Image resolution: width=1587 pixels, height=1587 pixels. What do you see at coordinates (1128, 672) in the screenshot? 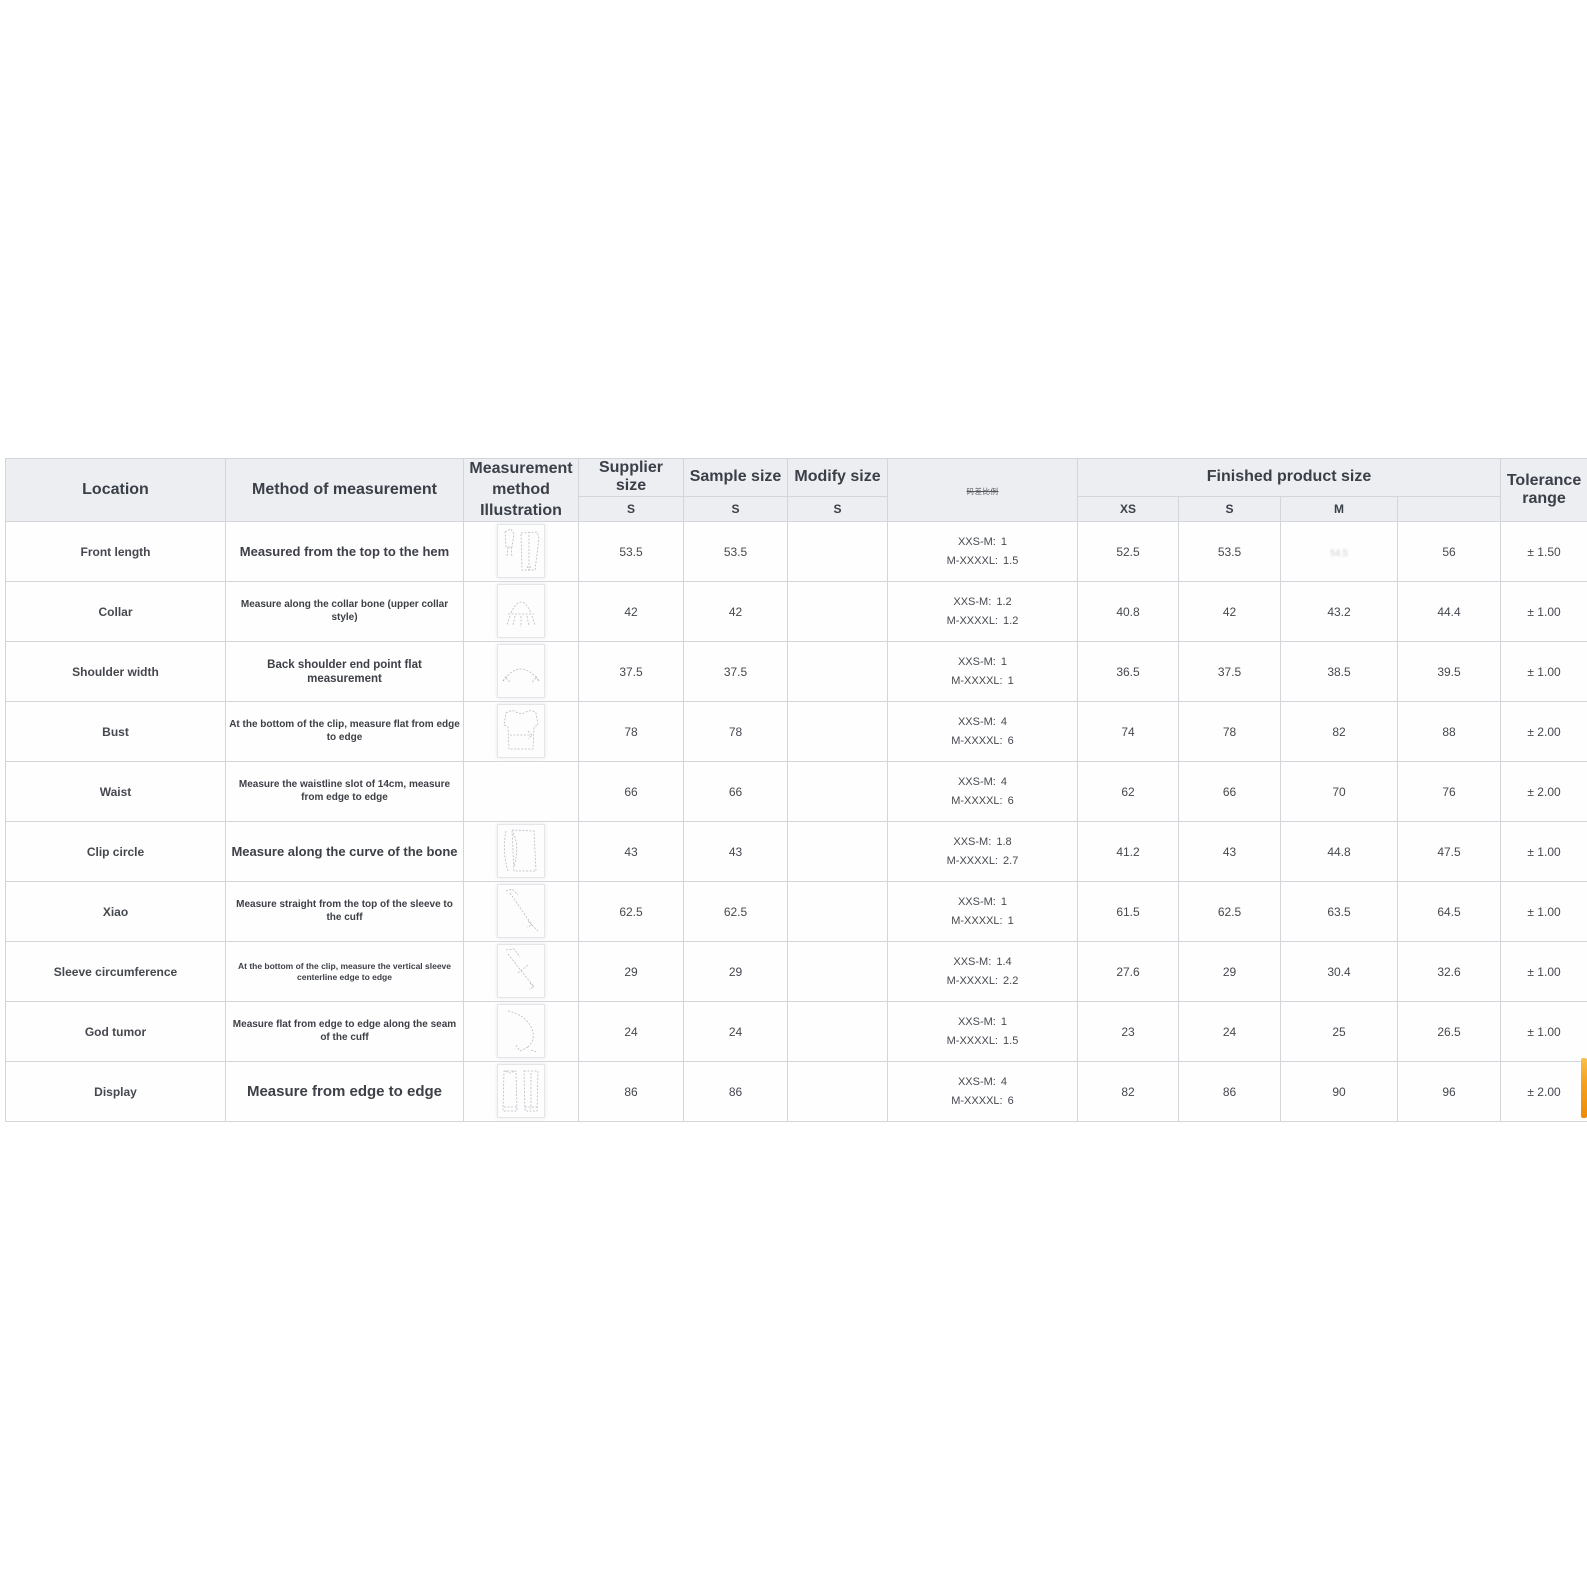
I see `cell-finished-xs: 36.5` at bounding box center [1128, 672].